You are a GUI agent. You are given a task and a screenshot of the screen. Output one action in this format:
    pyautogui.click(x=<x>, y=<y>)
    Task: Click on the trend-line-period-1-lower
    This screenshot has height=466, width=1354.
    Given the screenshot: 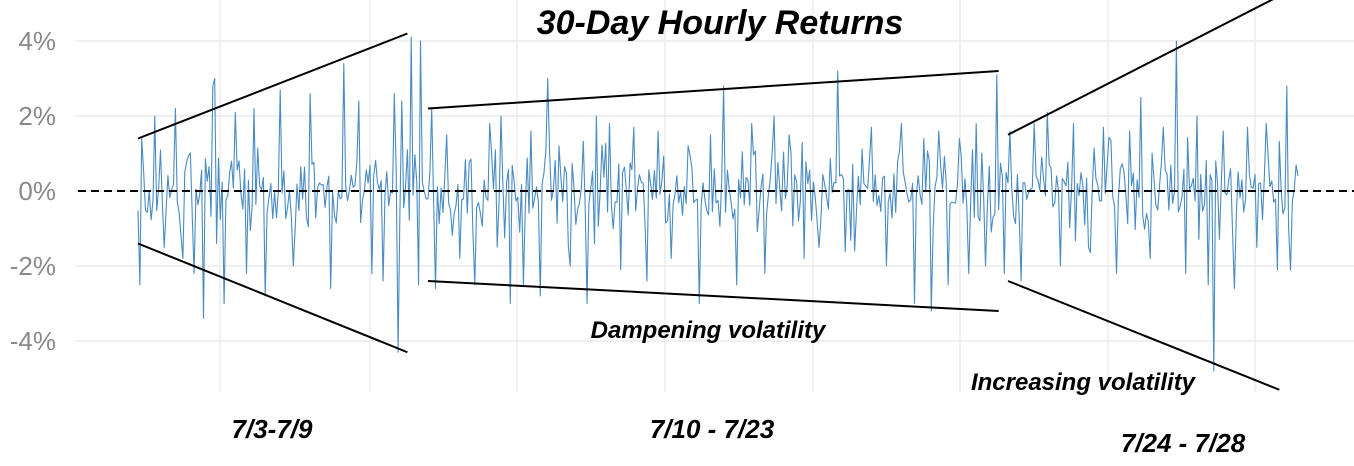 What is the action you would take?
    pyautogui.click(x=272, y=298)
    